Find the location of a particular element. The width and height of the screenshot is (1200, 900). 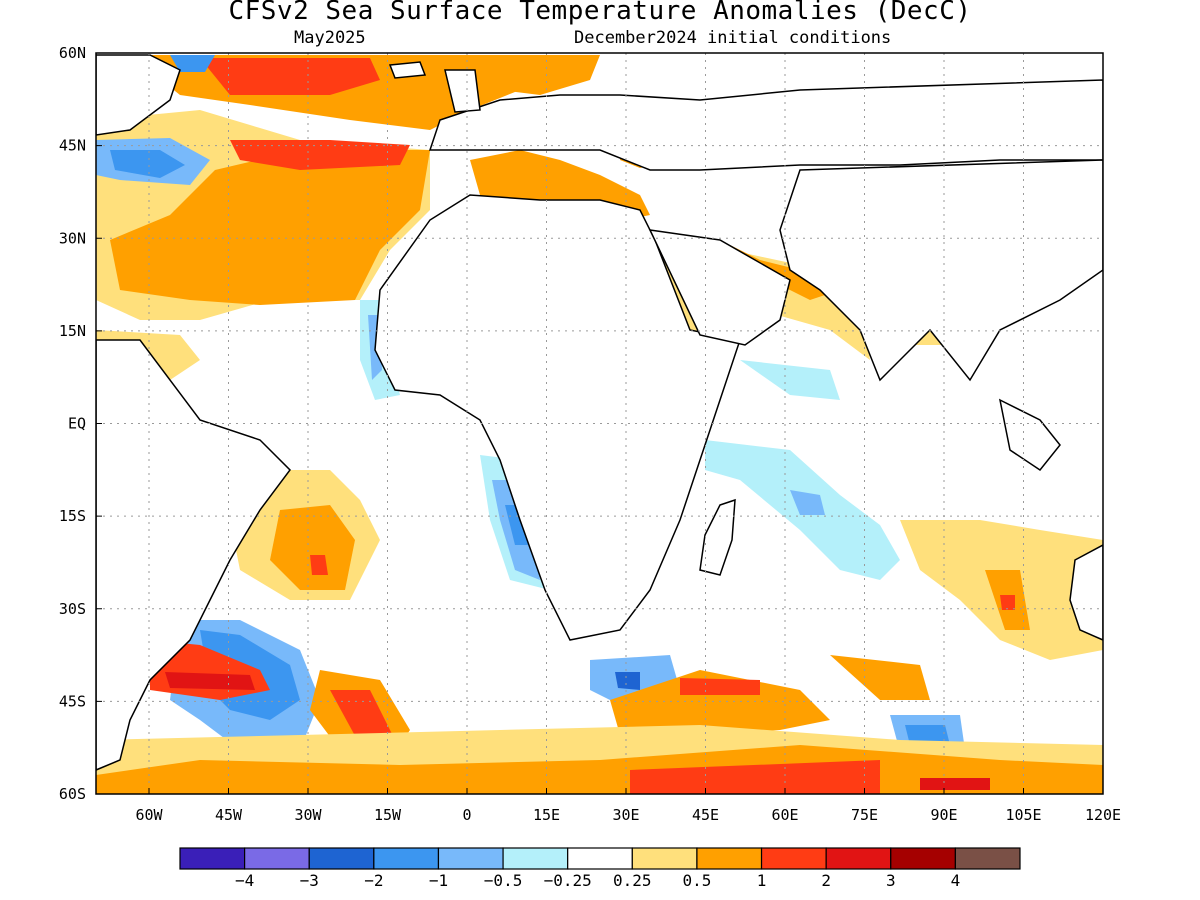

colorbar-label: −1 is located at coordinates (438, 880).